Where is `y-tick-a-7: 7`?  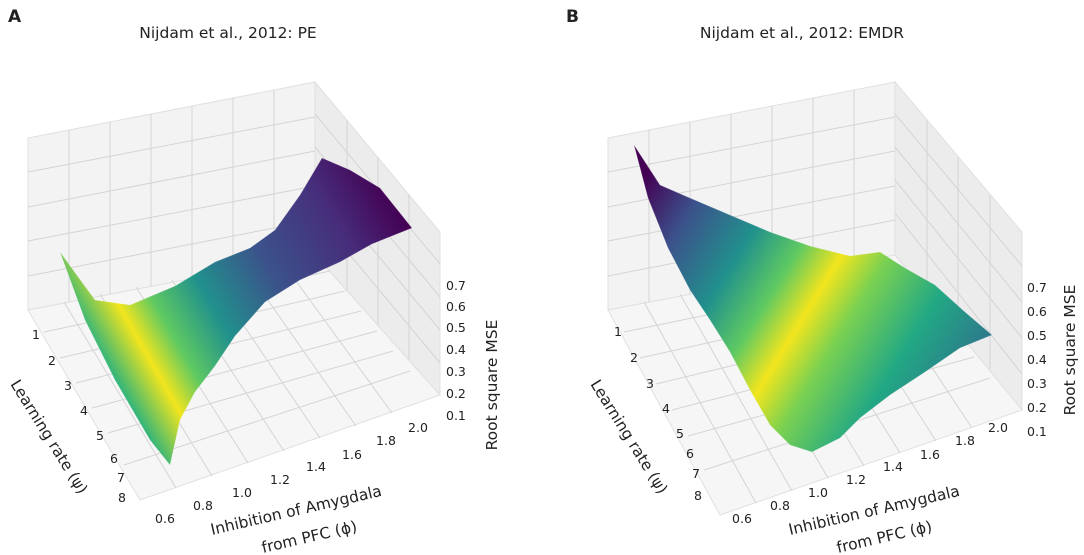
y-tick-a-7: 7 is located at coordinates (121, 477).